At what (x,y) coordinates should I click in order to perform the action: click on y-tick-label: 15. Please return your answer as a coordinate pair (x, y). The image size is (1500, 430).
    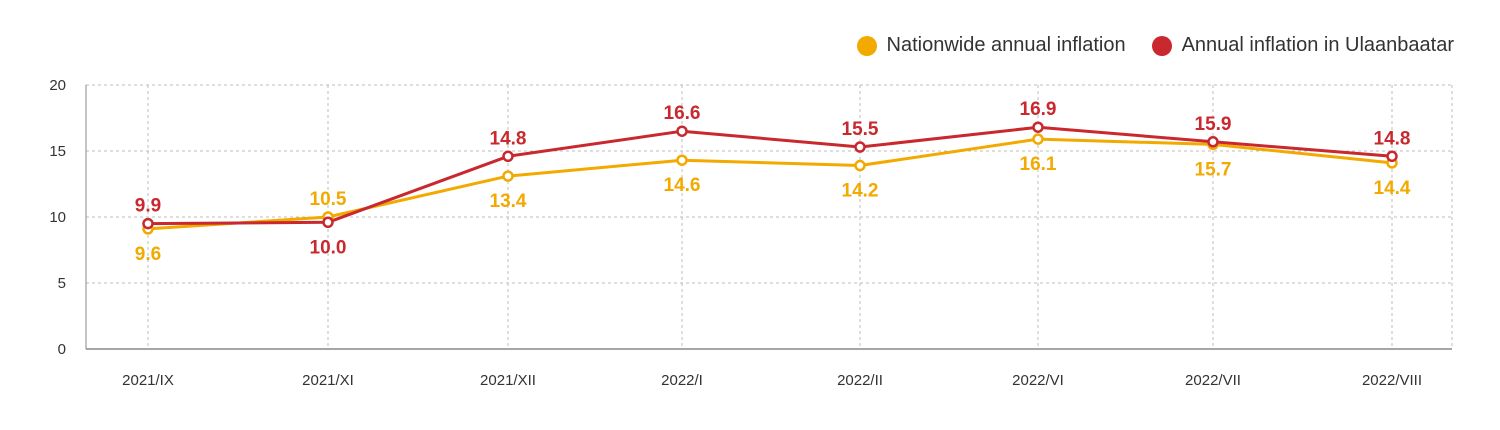
    Looking at the image, I should click on (57, 151).